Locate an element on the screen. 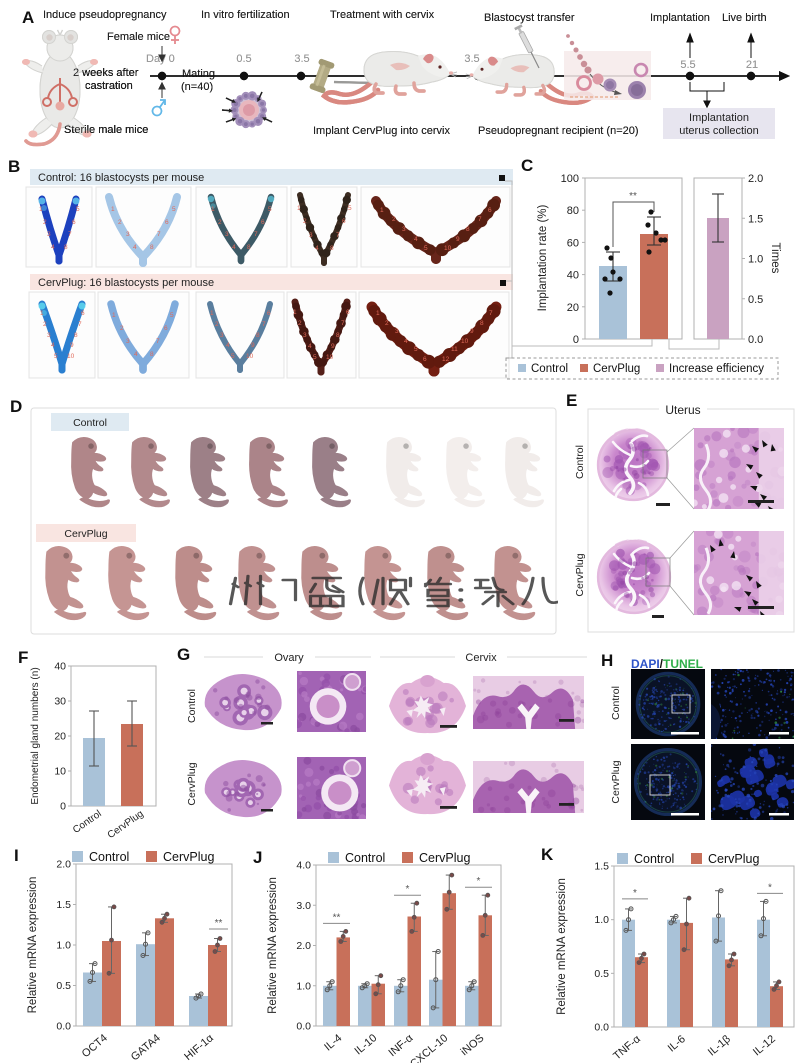 This screenshot has width=796, height=1063. svg-text: castration is located at coordinates (109, 86).